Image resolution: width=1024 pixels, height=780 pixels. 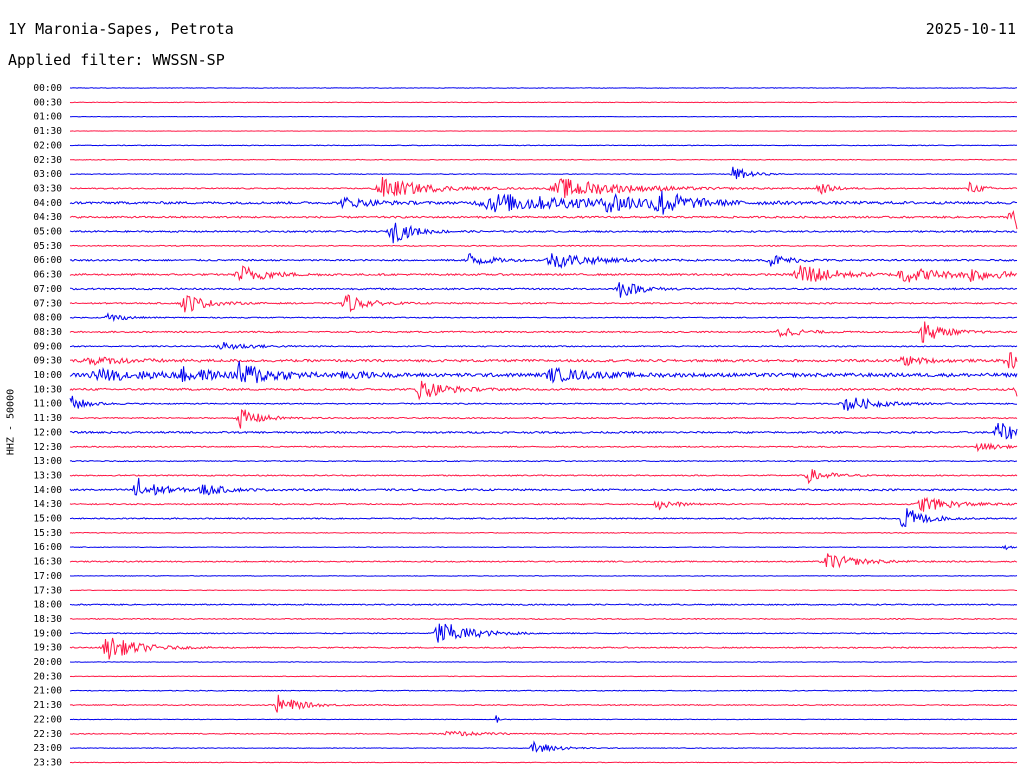 I want to click on trace-1900, so click(x=543, y=633).